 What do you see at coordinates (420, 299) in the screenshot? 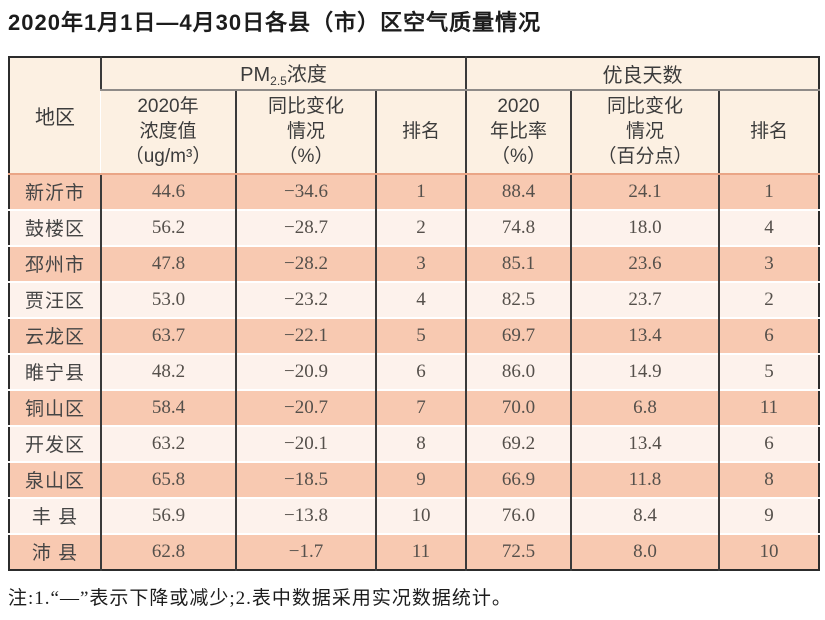
I see `pm-rank-cell: 4` at bounding box center [420, 299].